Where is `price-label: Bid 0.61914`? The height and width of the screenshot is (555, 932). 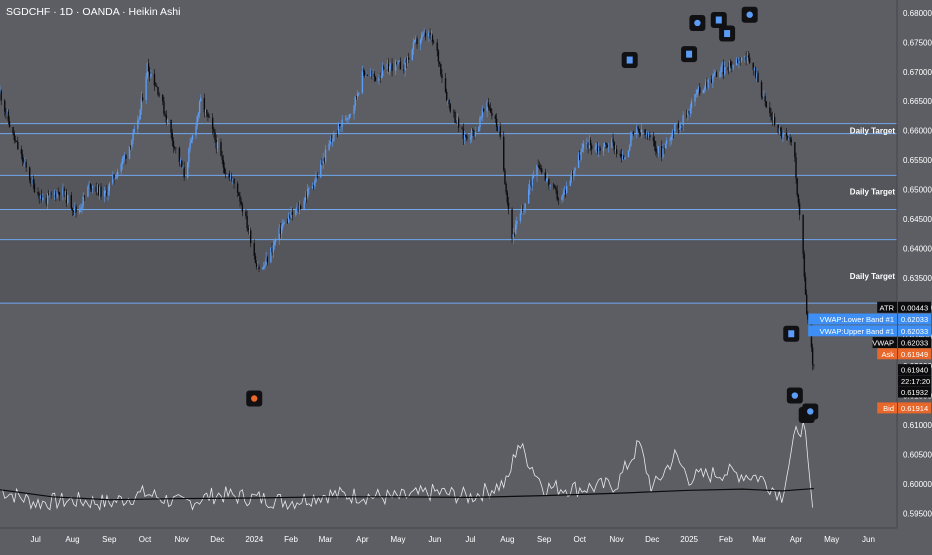 price-label: Bid 0.61914 is located at coordinates (904, 408).